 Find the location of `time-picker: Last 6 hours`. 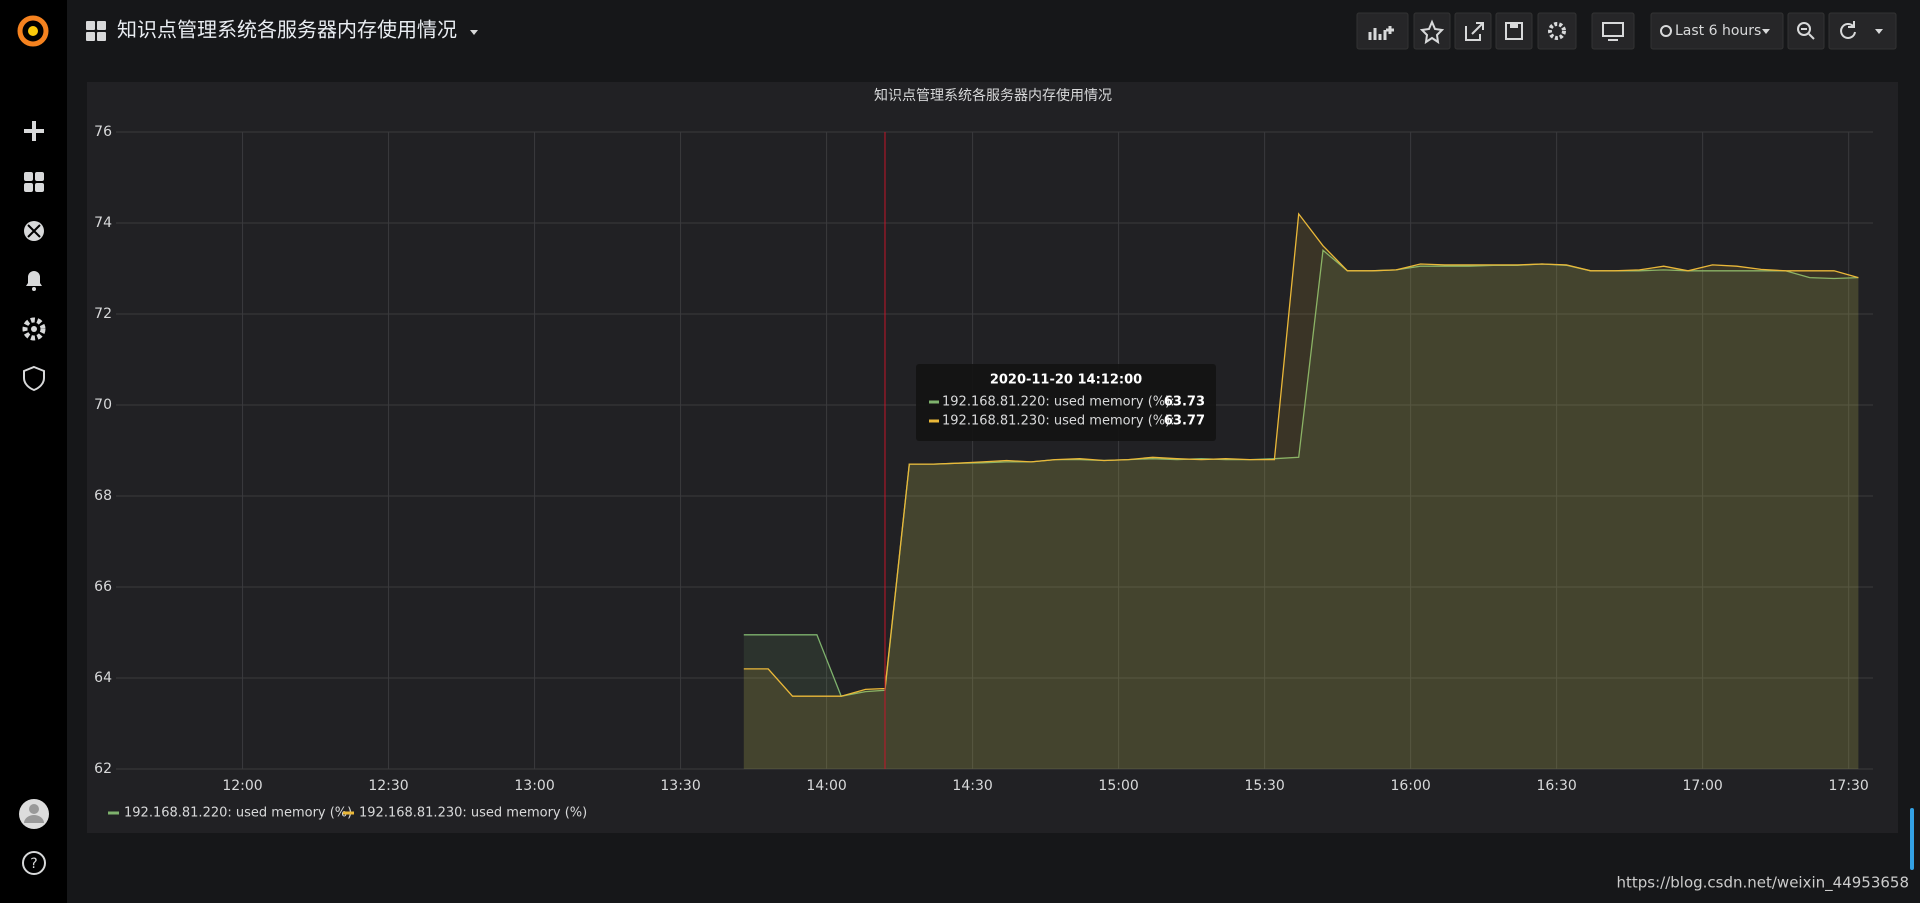

time-picker: Last 6 hours is located at coordinates (1717, 31).